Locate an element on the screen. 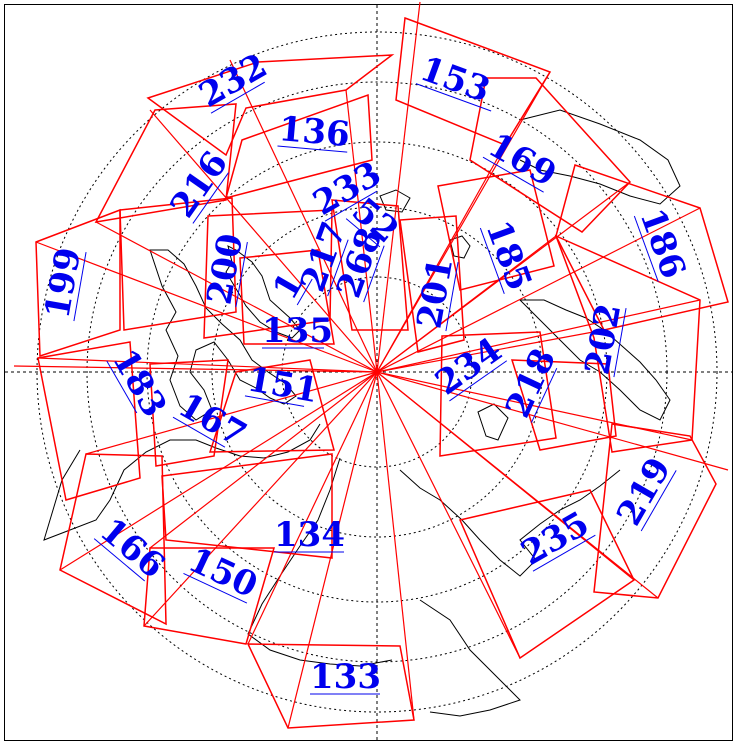 Image resolution: width=737 pixels, height=745 pixels. track-label: 134 is located at coordinates (309, 535).